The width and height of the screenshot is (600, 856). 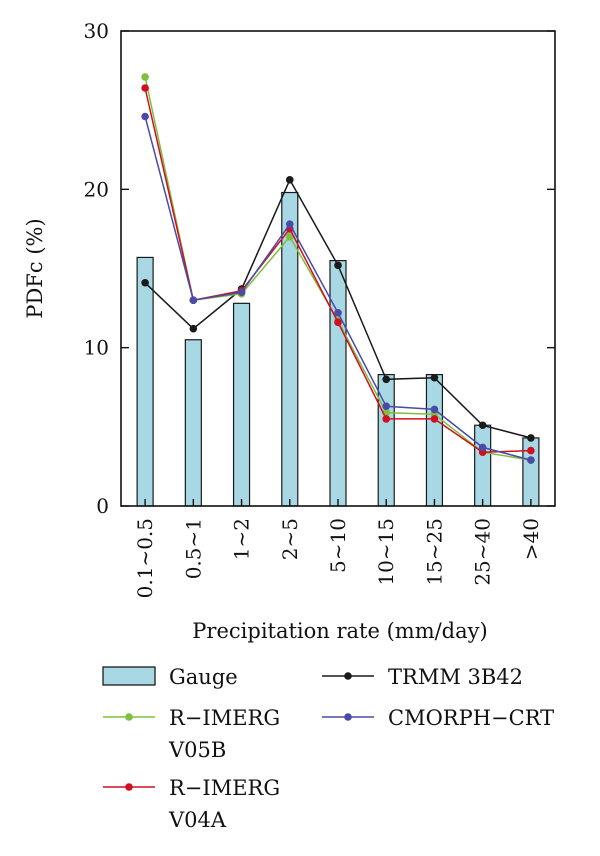 I want to click on x-tick-label-3: 2∼5, so click(x=290, y=539).